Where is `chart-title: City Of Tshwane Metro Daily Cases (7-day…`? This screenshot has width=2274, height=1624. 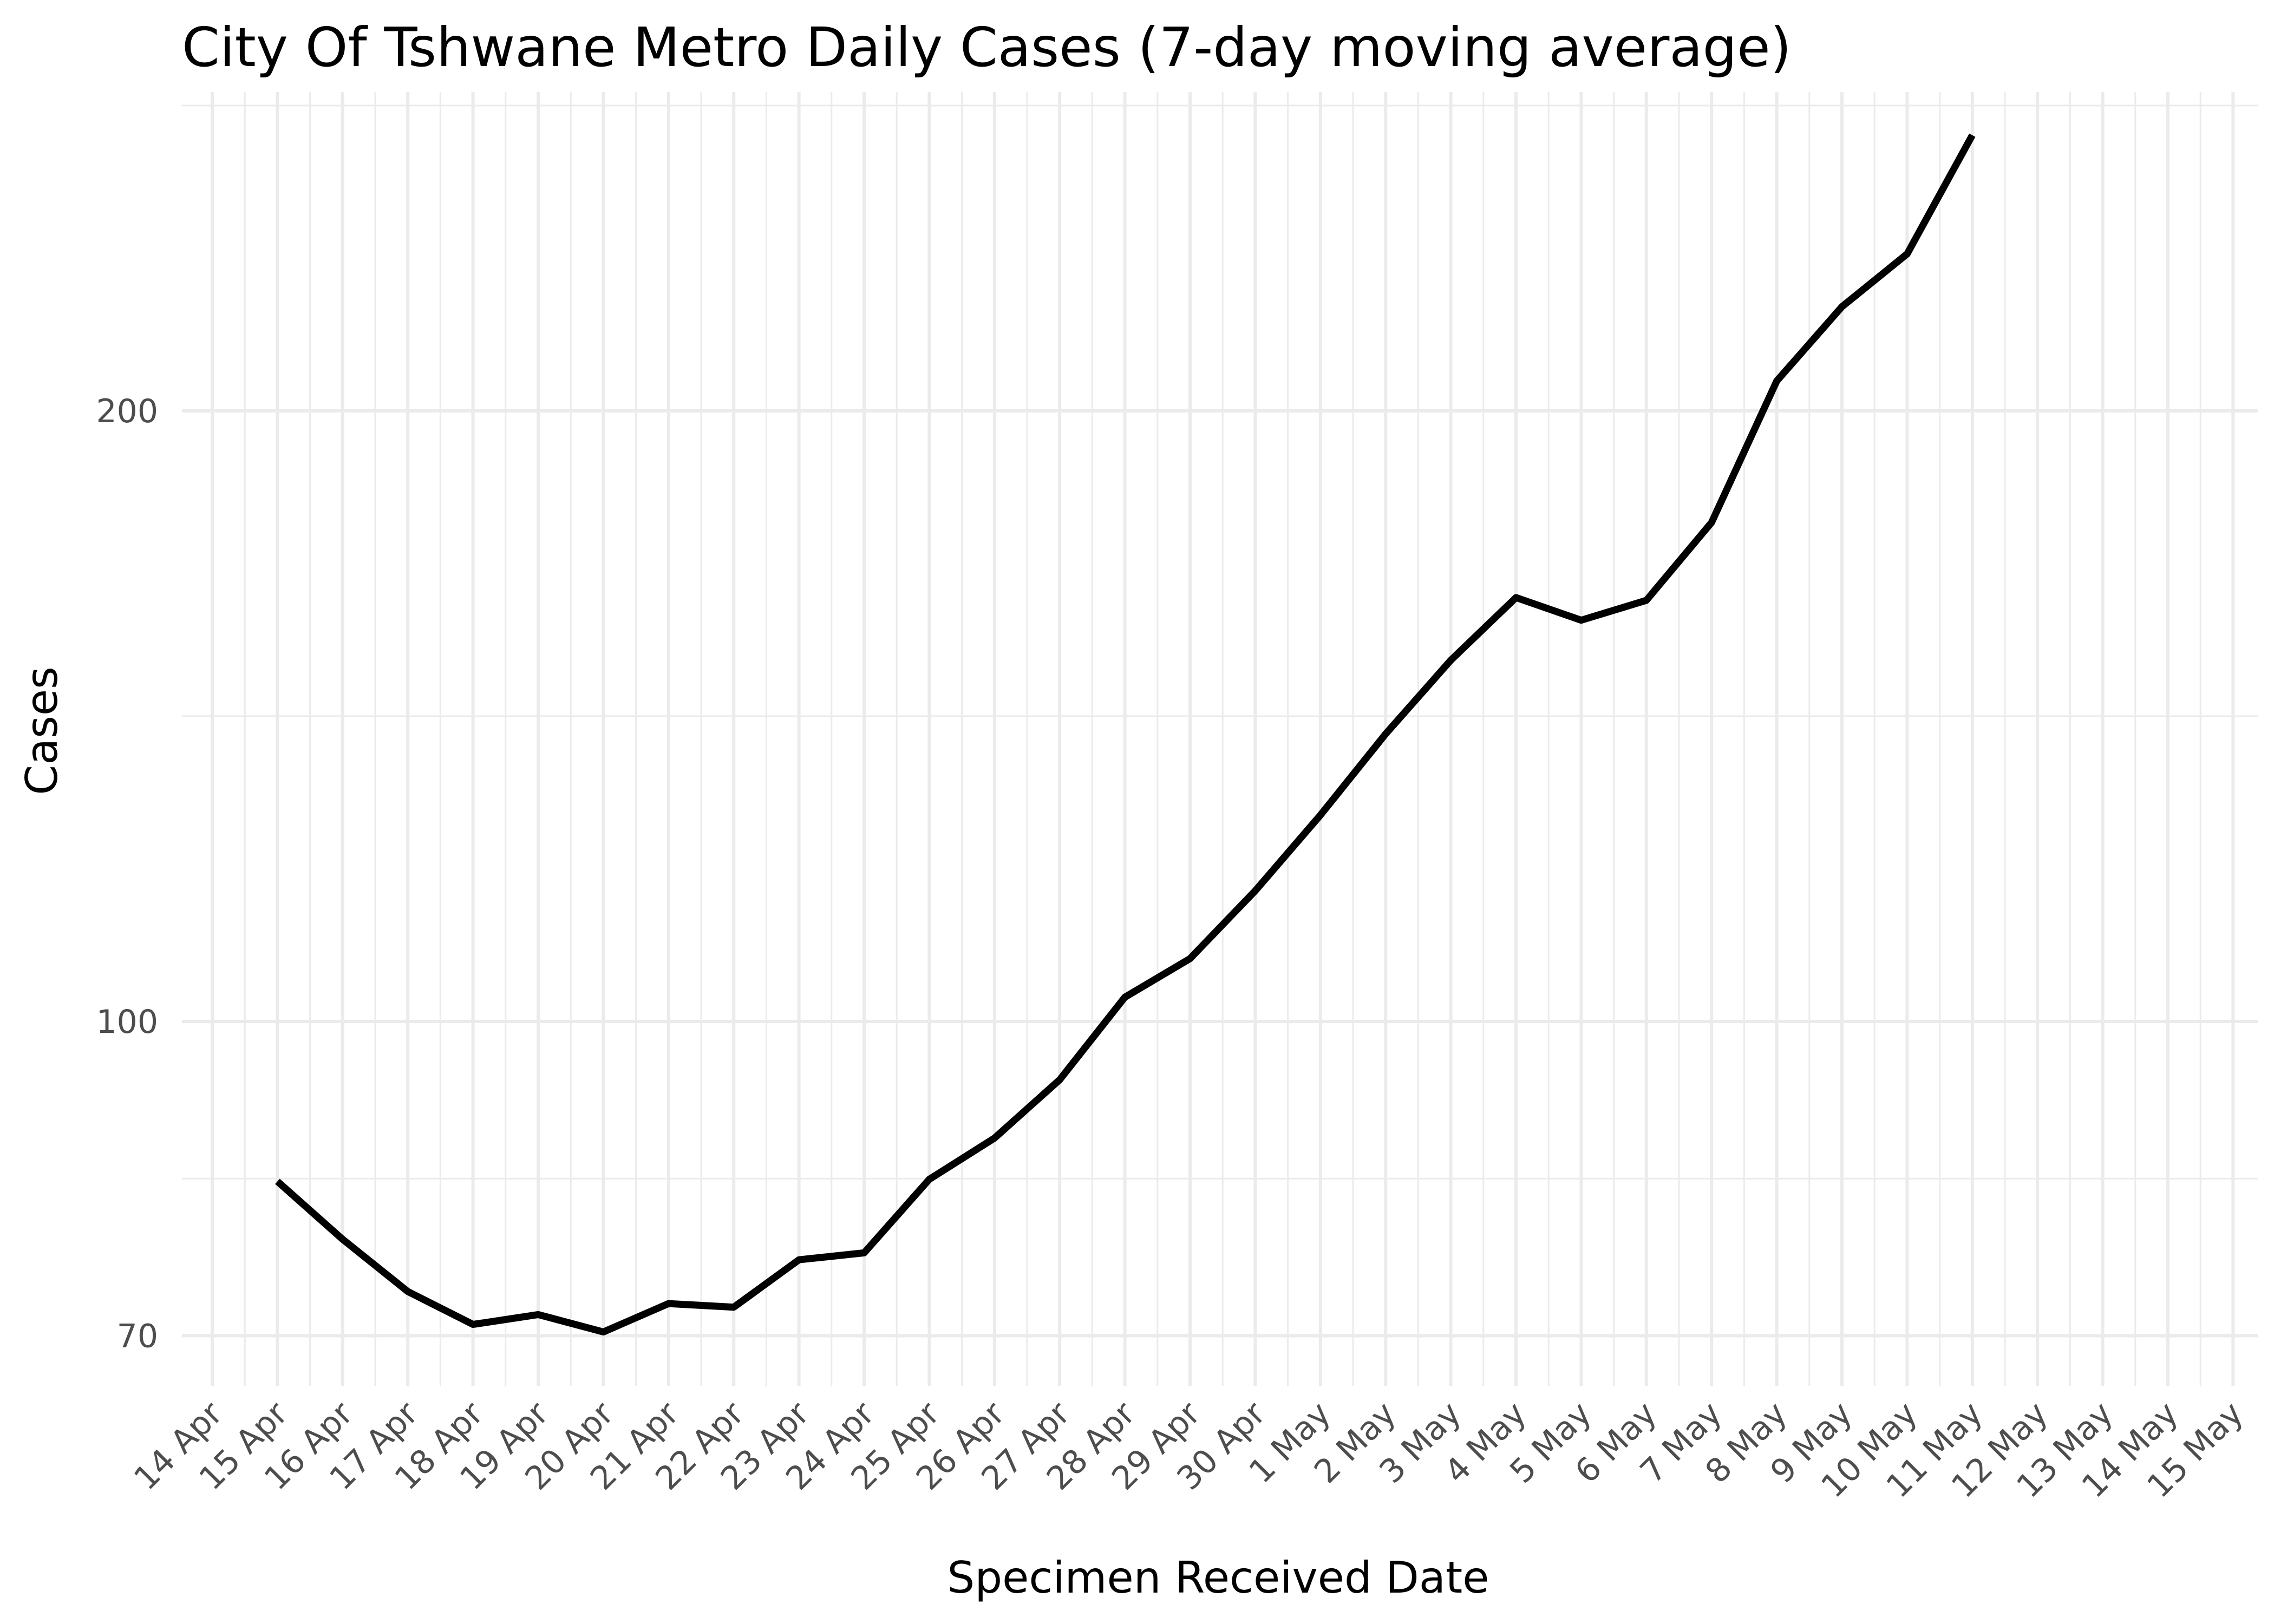
chart-title: City Of Tshwane Metro Daily Cases (7-day… is located at coordinates (987, 47).